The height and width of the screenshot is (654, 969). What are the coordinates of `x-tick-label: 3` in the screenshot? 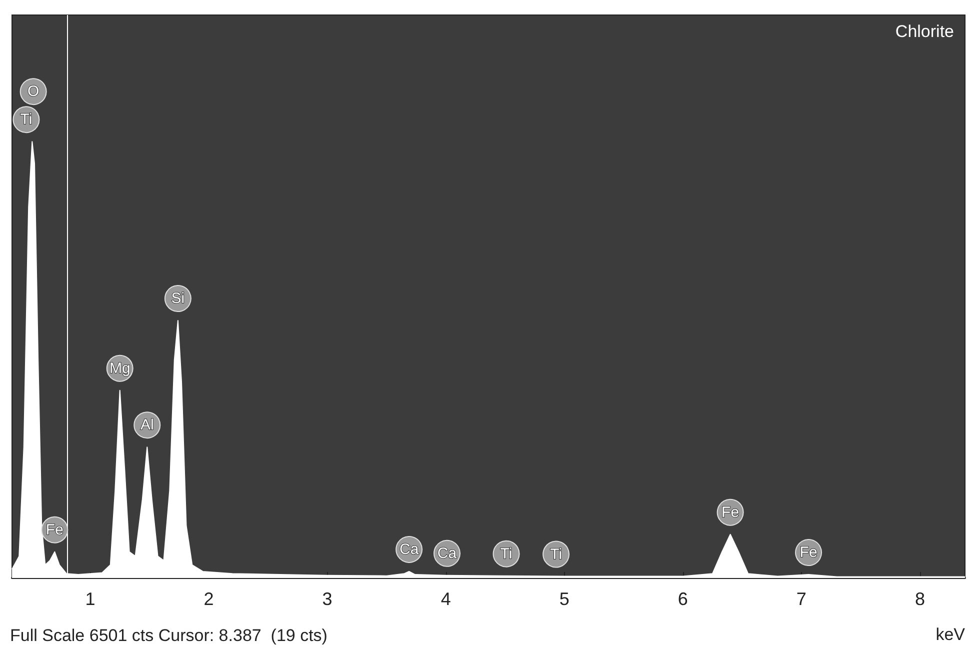 It's located at (327, 599).